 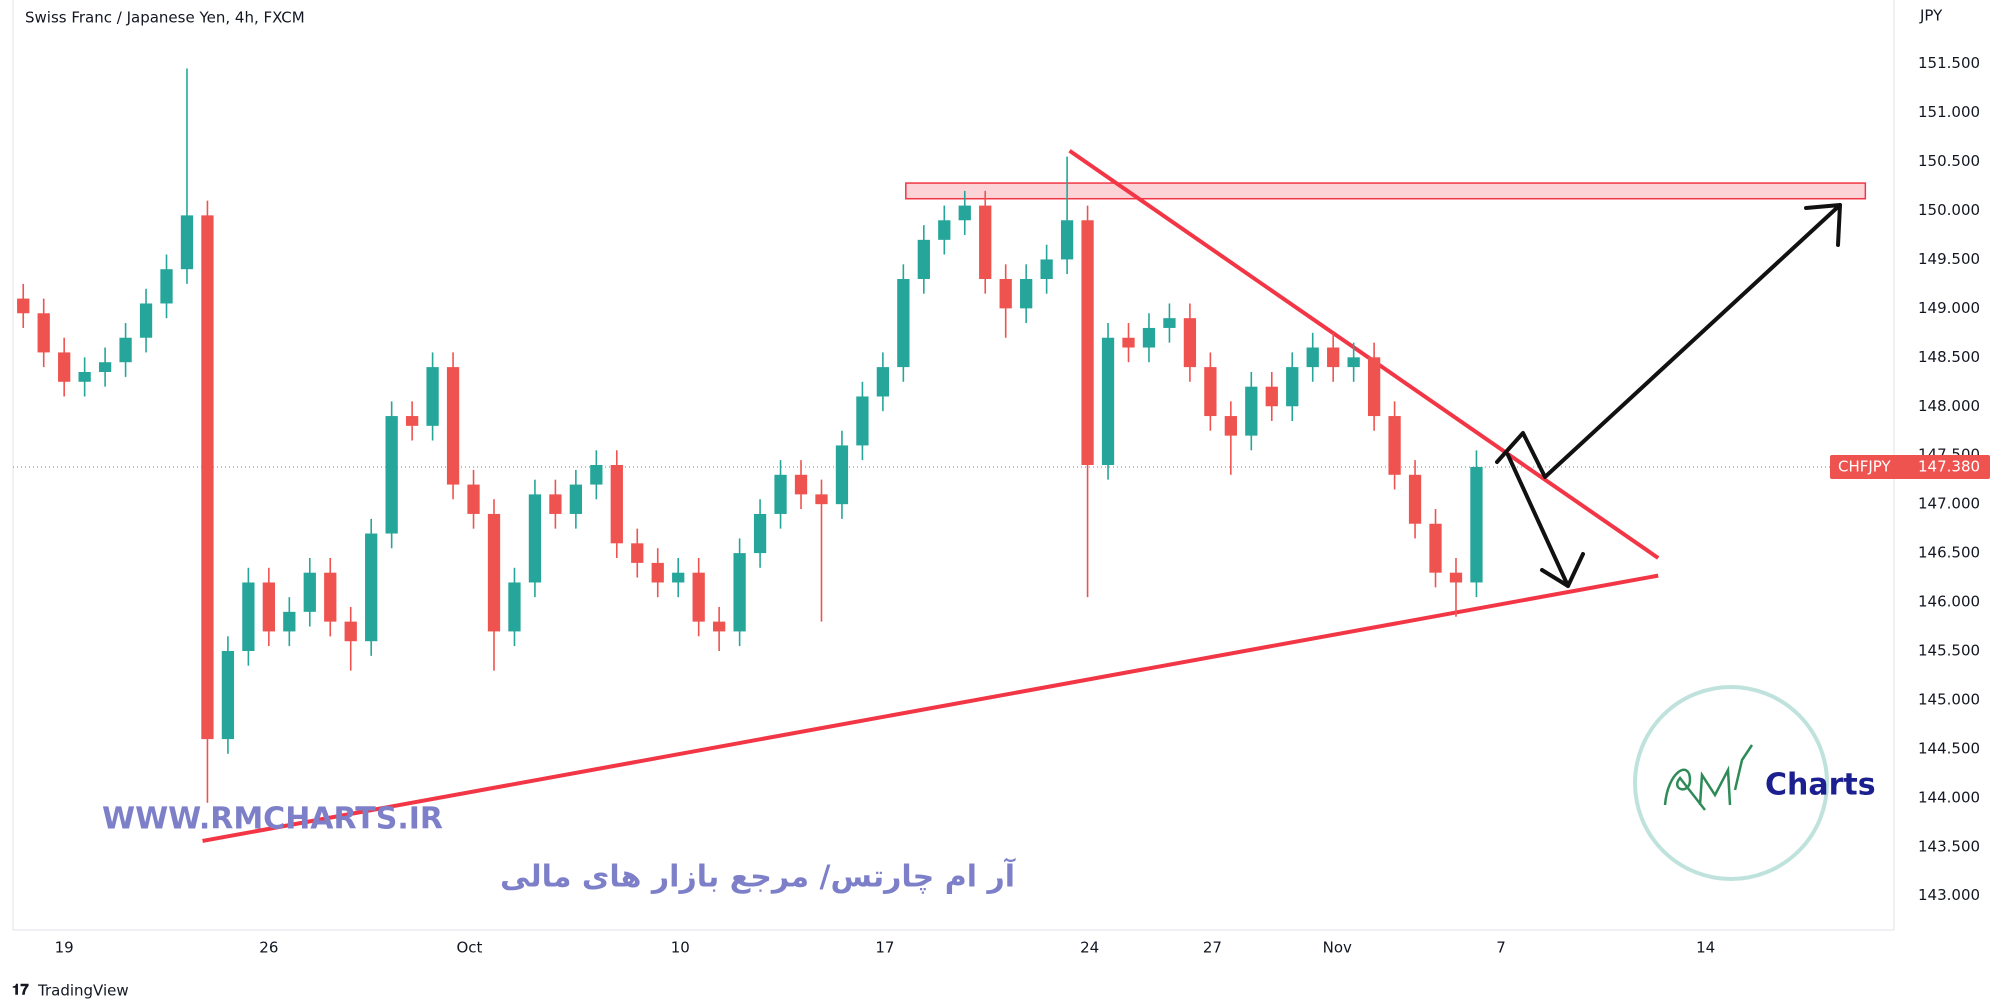 I want to click on arrow-up-head, so click(x=1823, y=225).